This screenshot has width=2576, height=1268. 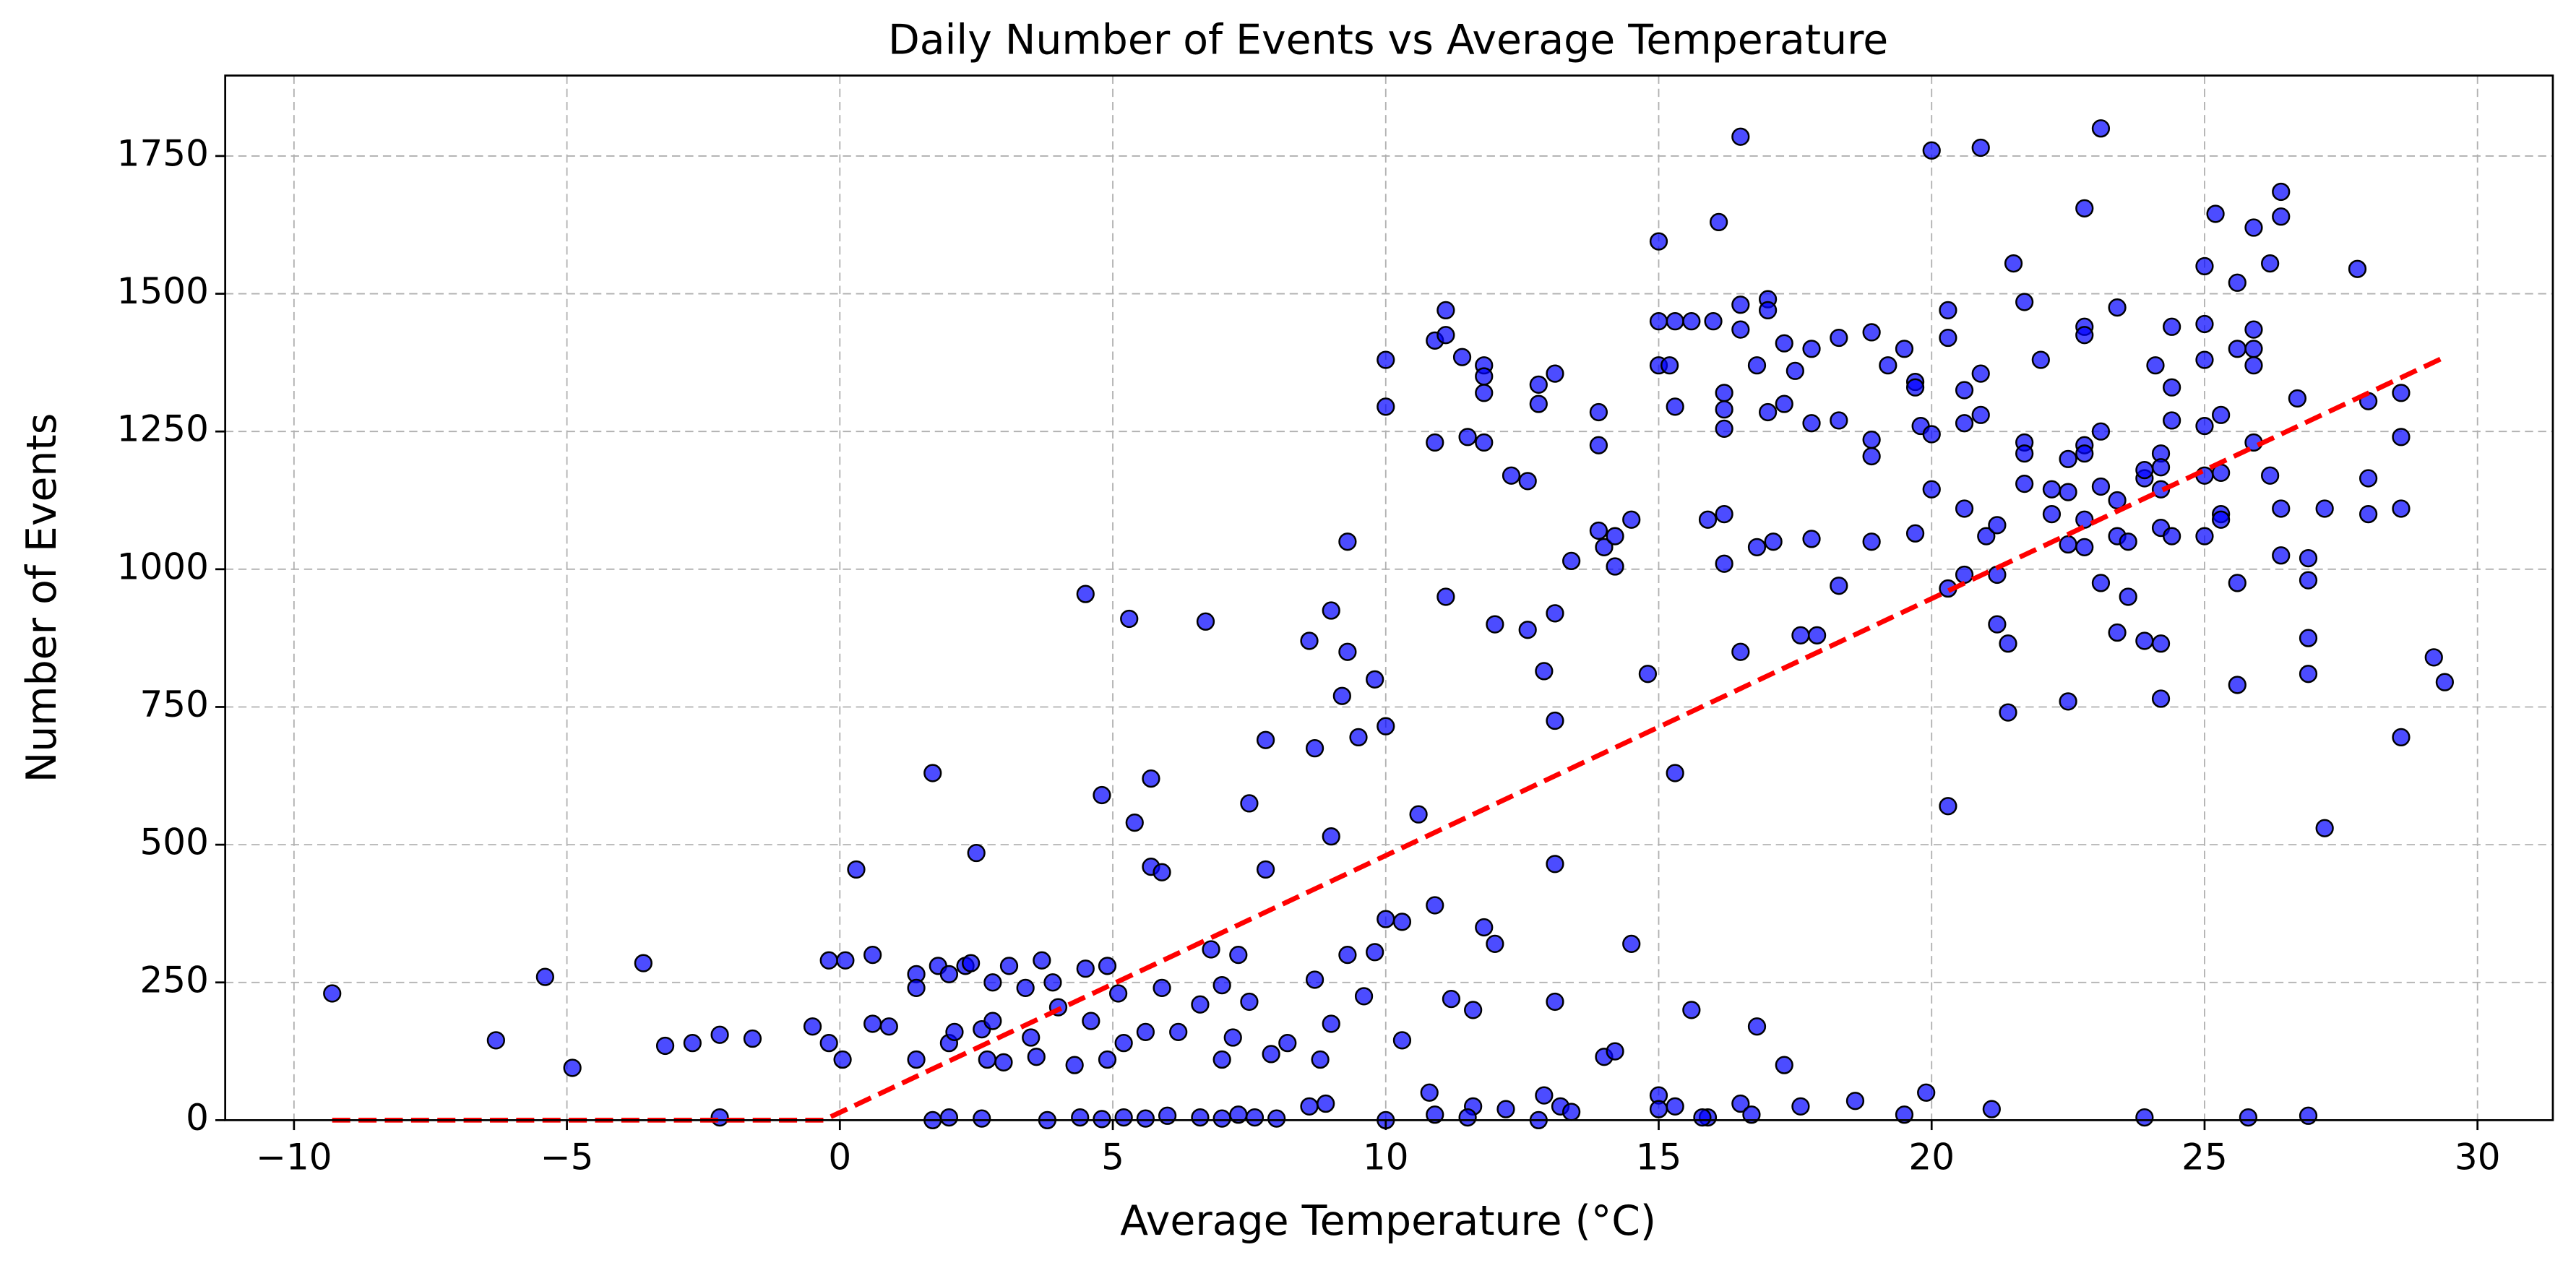 I want to click on x-tick-label: 10, so click(x=1386, y=1157).